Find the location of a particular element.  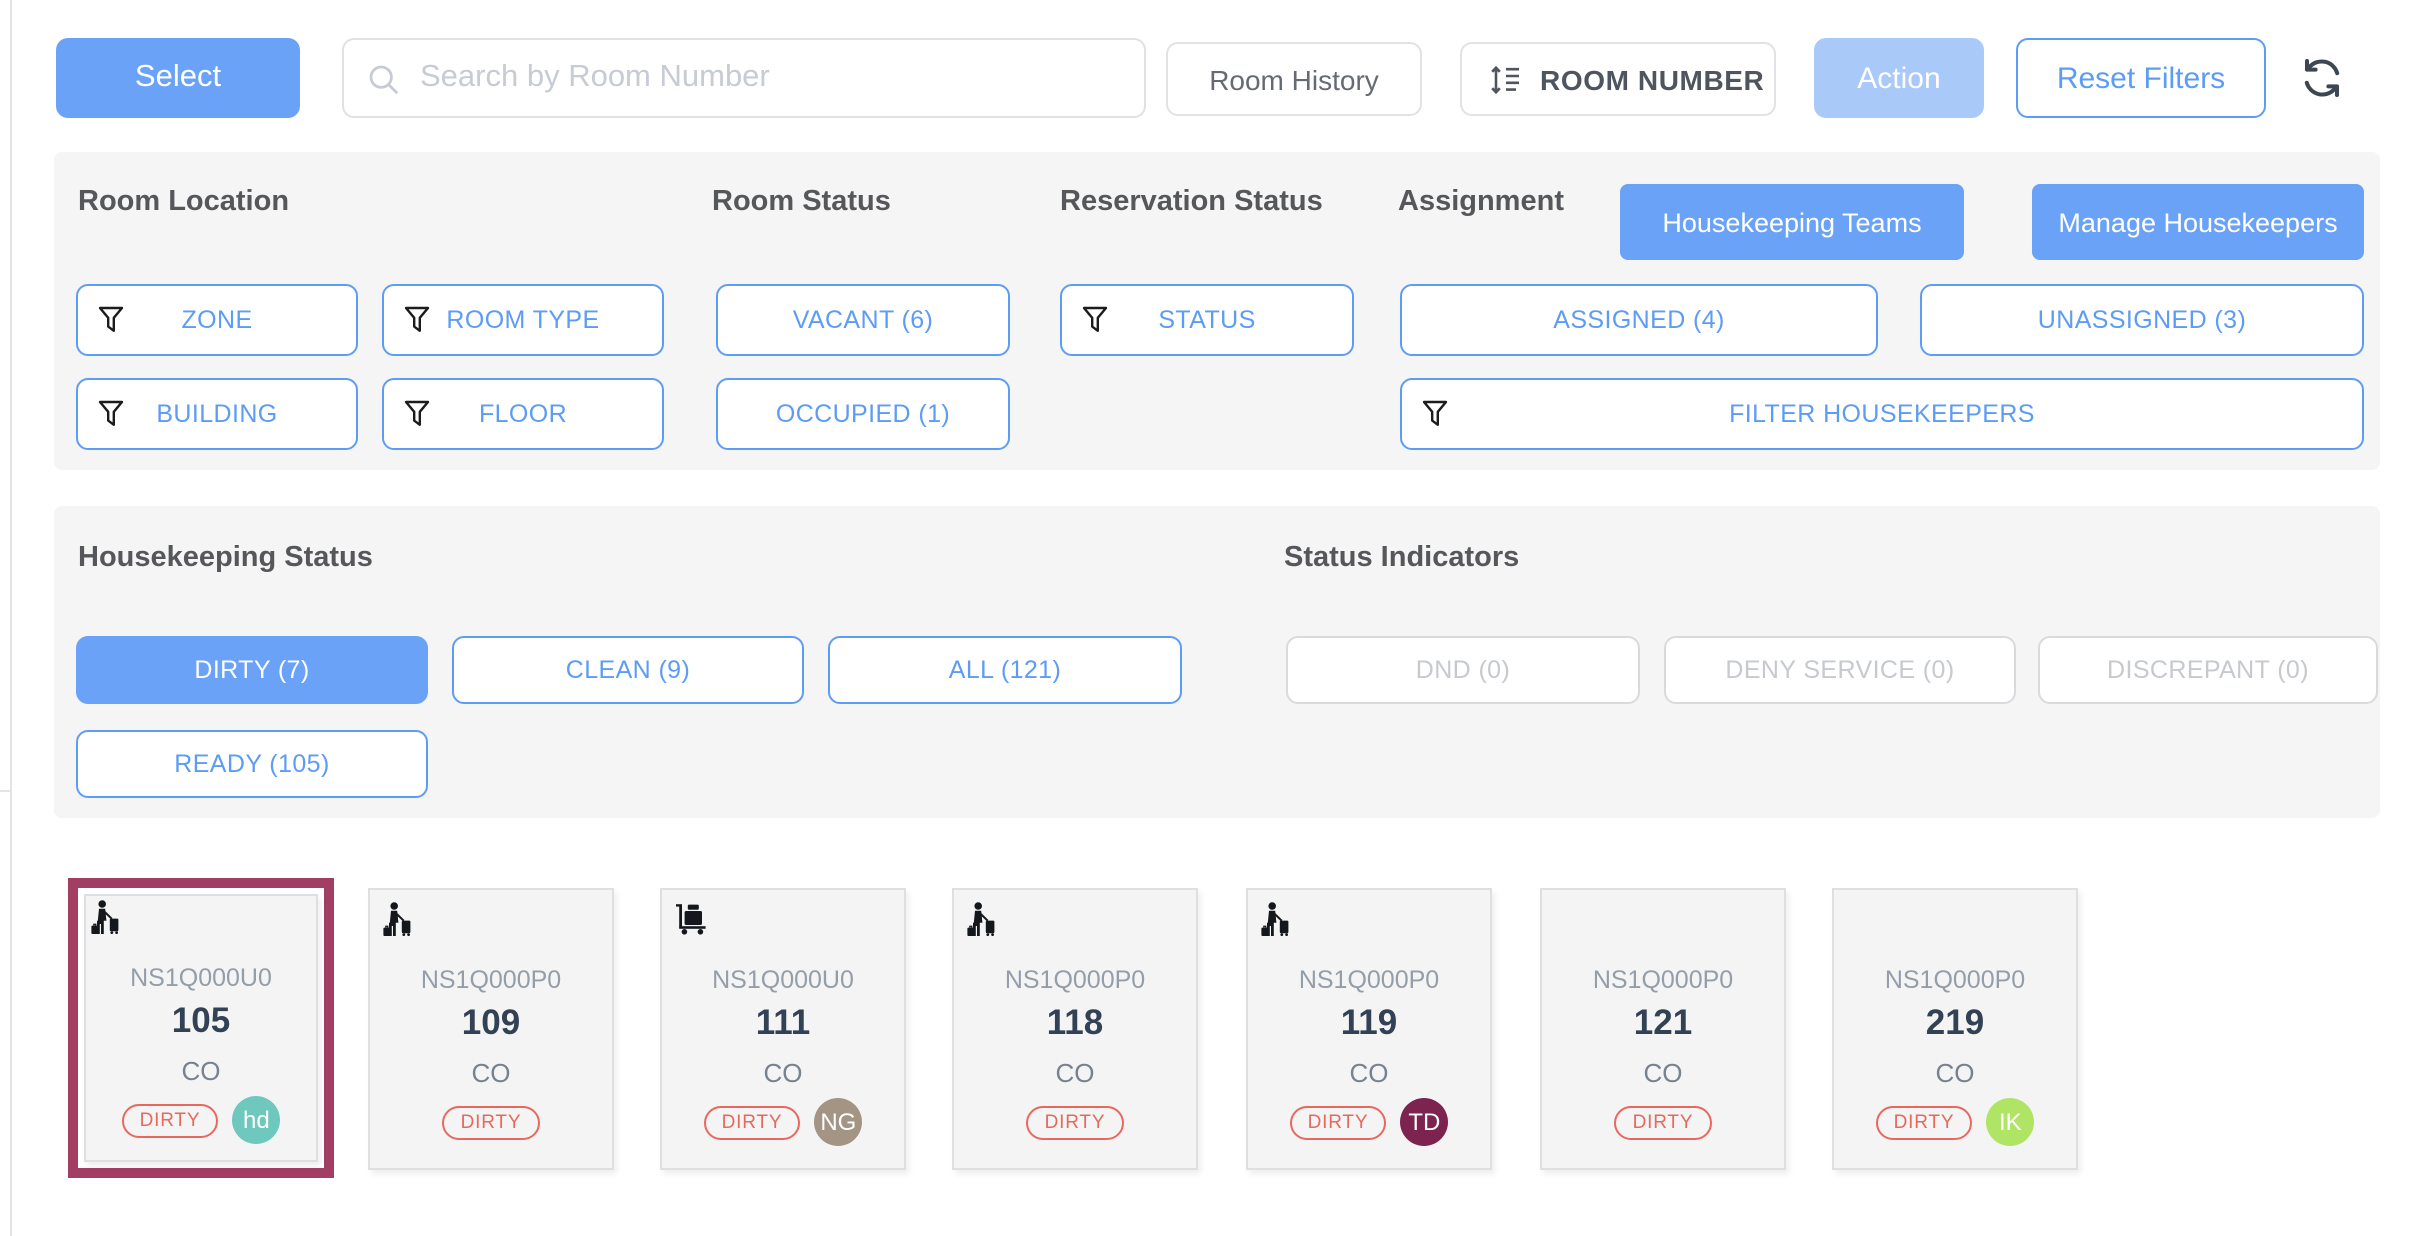

filter-button-label: FILTER HOUSEKEEPERS is located at coordinates (1882, 414).